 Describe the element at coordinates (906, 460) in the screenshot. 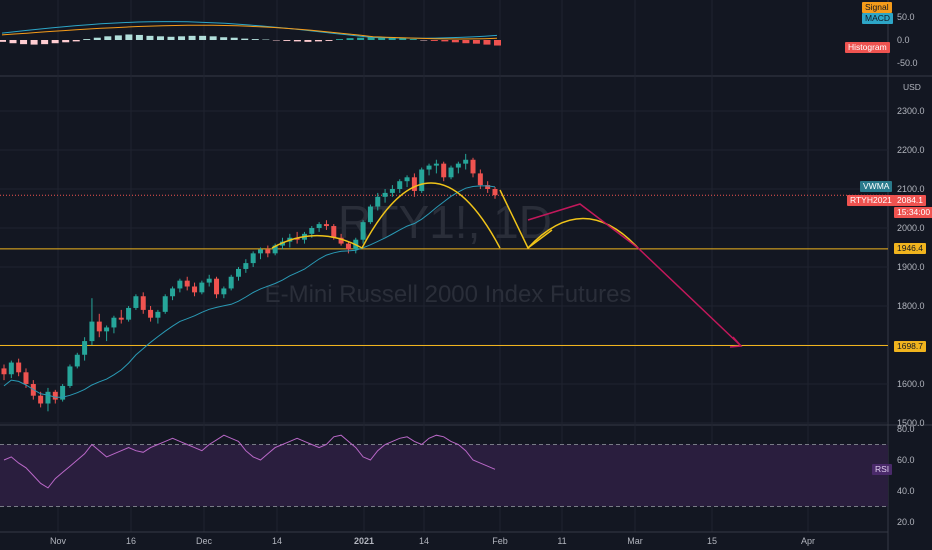

I see `rsi-tick-label: 60.0` at that location.